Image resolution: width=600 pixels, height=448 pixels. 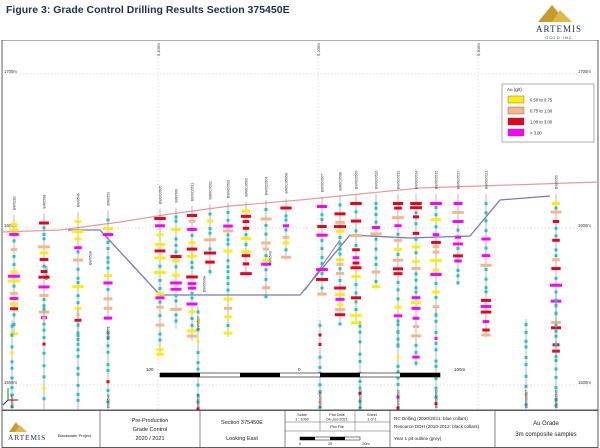 What do you see at coordinates (300, 444) in the screenshot?
I see `svg-text: 0` at bounding box center [300, 444].